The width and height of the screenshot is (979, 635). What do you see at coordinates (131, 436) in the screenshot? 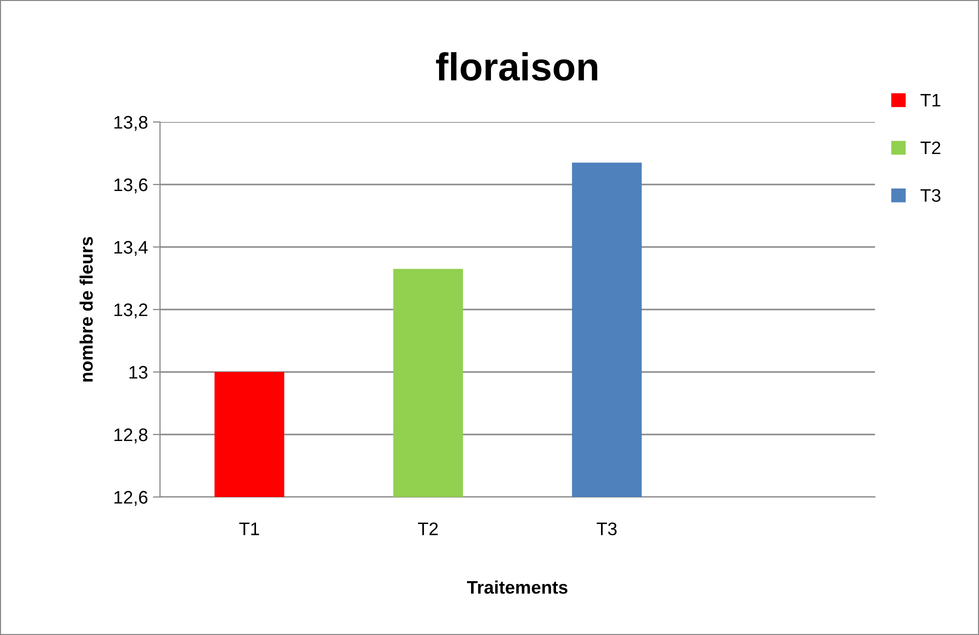
I see `y-tick-label: 12,8` at bounding box center [131, 436].